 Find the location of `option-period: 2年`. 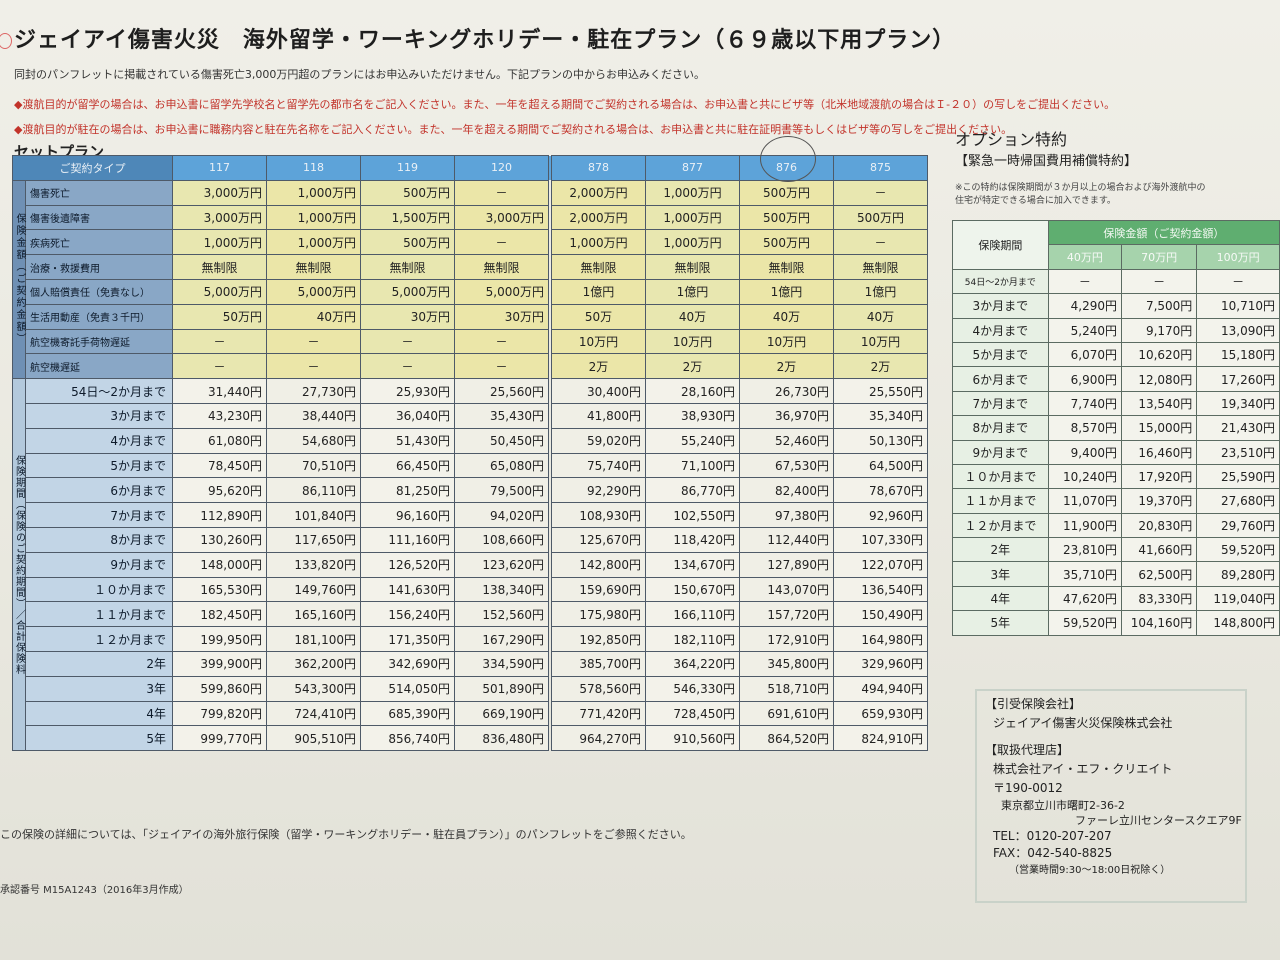

option-period: 2年 is located at coordinates (1000, 550).